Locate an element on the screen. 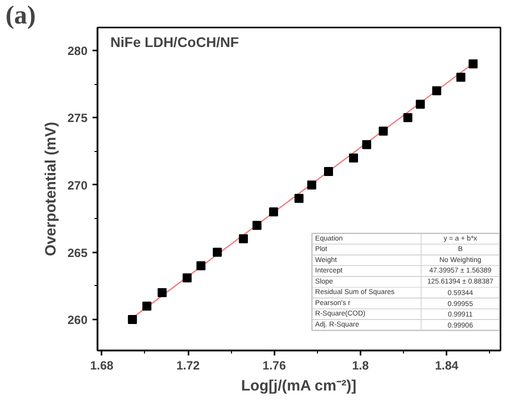  y-tick-label: 270 is located at coordinates (77, 185).